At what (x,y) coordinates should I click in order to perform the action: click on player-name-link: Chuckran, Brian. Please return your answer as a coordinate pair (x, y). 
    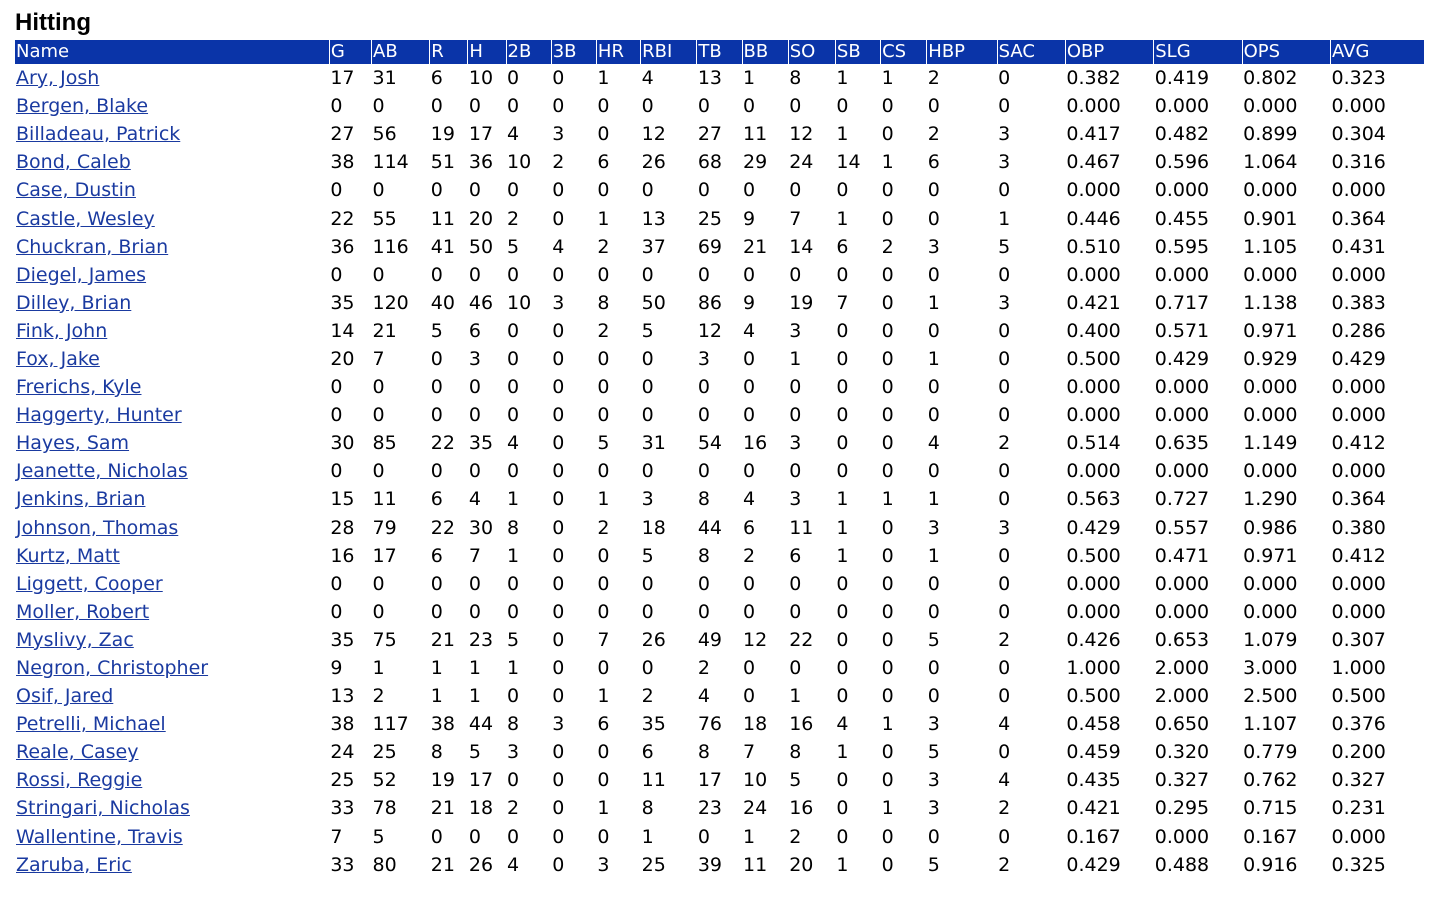
    Looking at the image, I should click on (92, 246).